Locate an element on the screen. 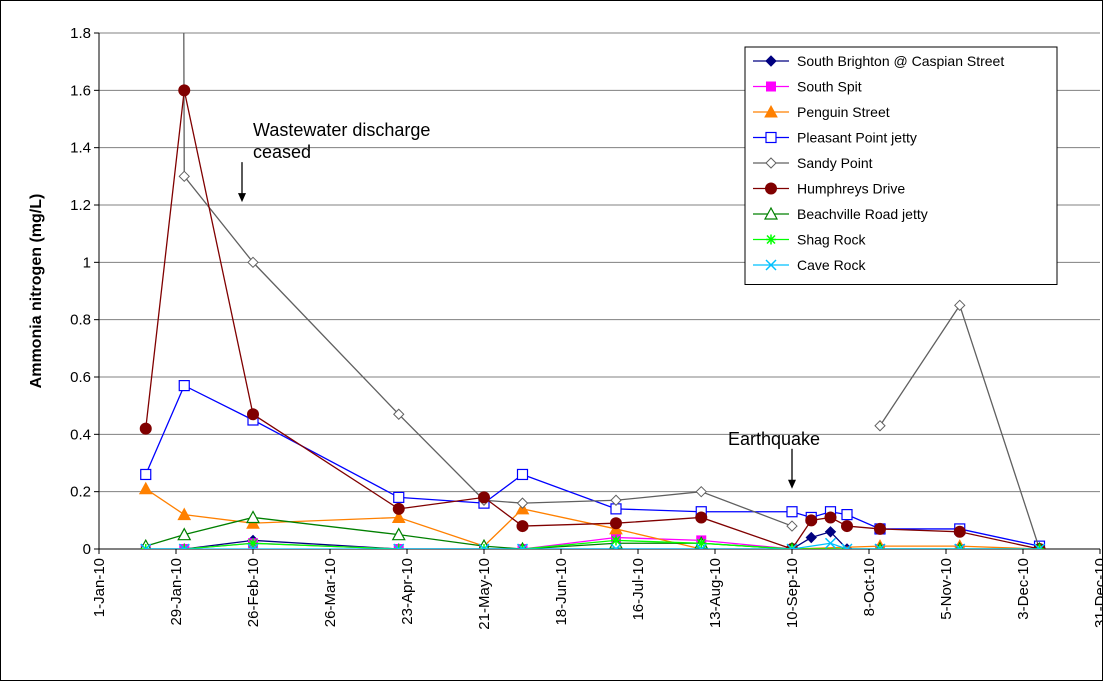  series-beachville-road-jetty is located at coordinates (592, 529).